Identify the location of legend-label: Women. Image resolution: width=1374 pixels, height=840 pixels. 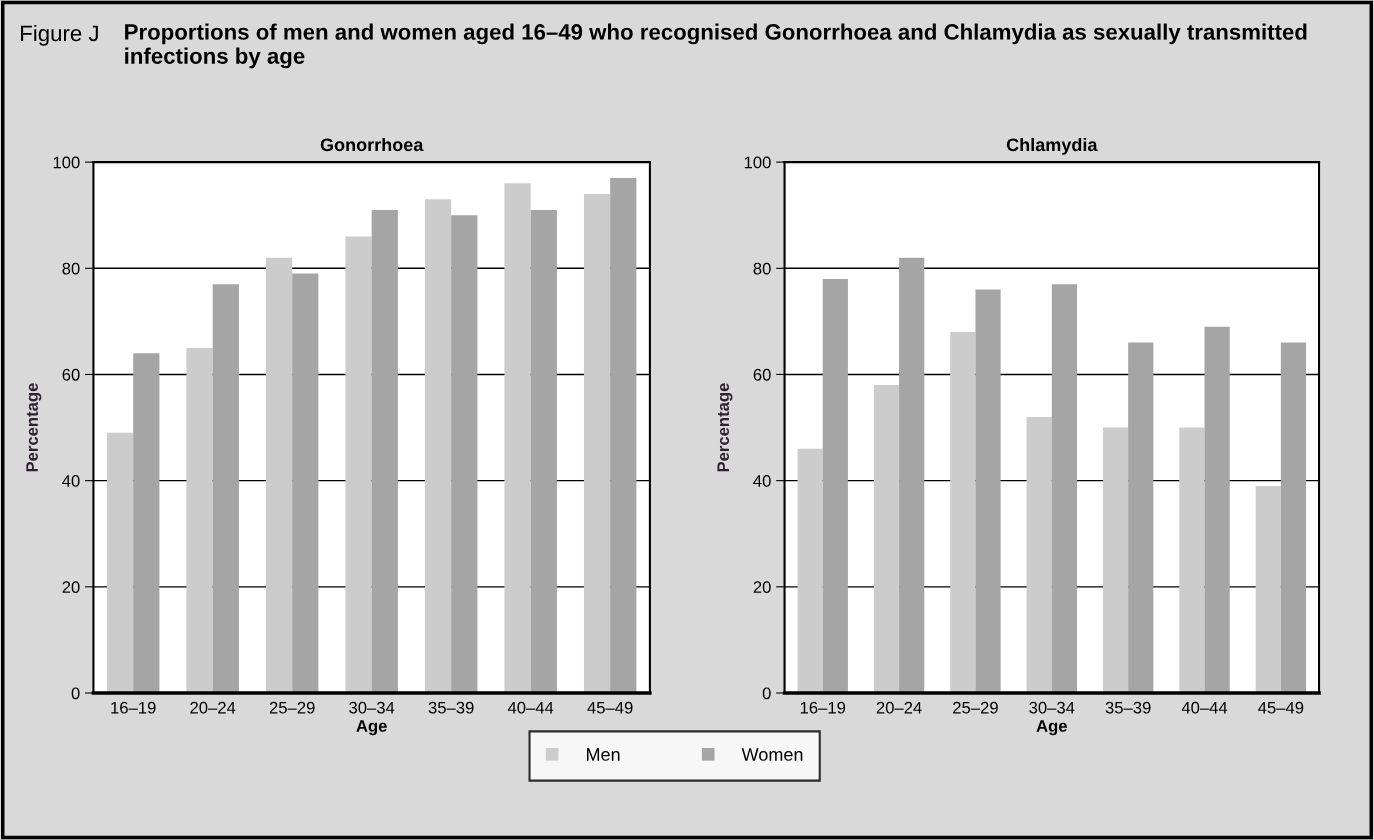
(772, 754).